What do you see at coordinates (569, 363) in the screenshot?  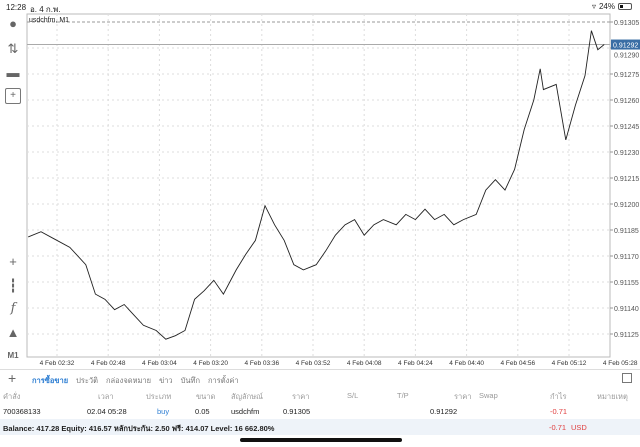 I see `x-tick-label: 4 Feb 05:12` at bounding box center [569, 363].